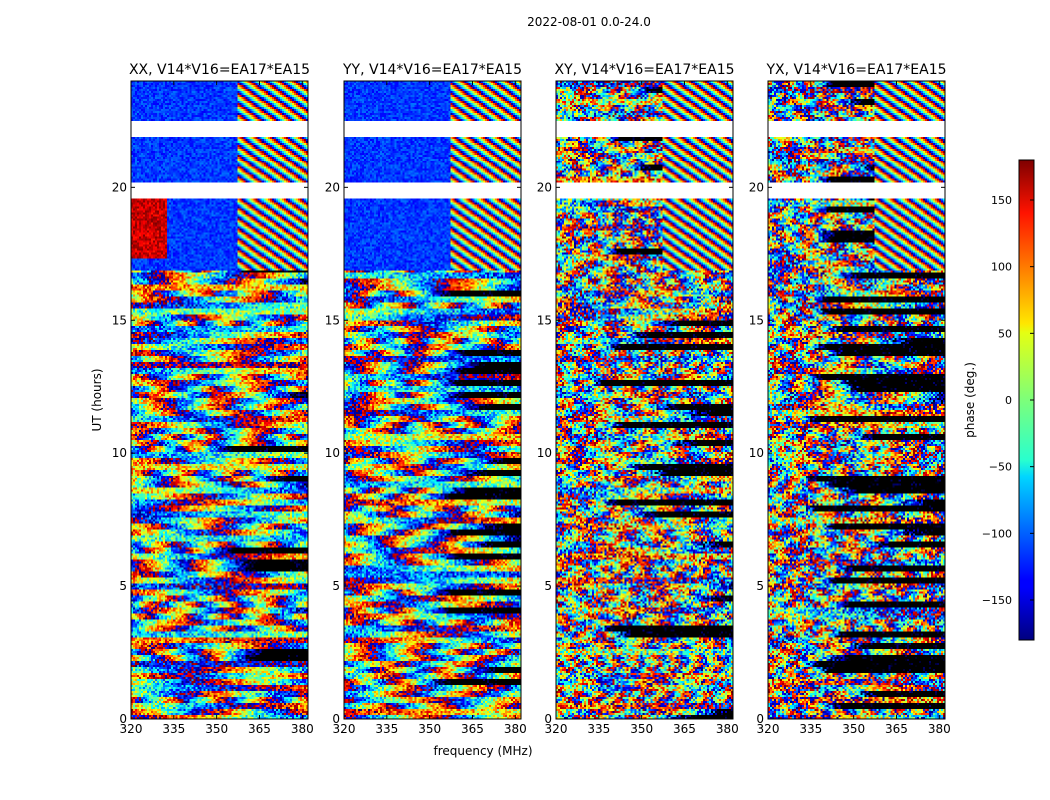  Describe the element at coordinates (482, 751) in the screenshot. I see `x-axis-label: frequency (MHz)` at that location.